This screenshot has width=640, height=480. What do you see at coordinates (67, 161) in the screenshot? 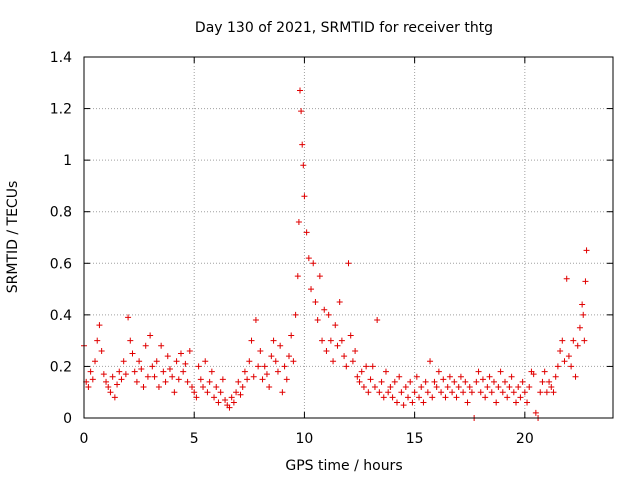
I see `y-tick-label: 1` at bounding box center [67, 161].